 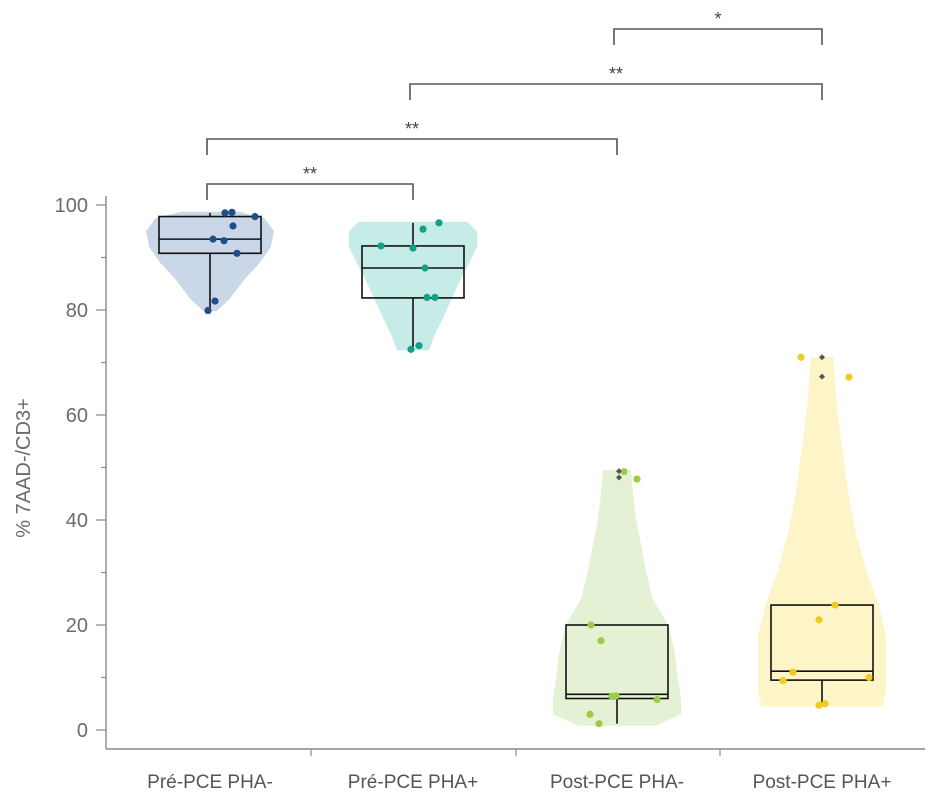 What do you see at coordinates (412, 129) in the screenshot?
I see `significance-label-2: **` at bounding box center [412, 129].